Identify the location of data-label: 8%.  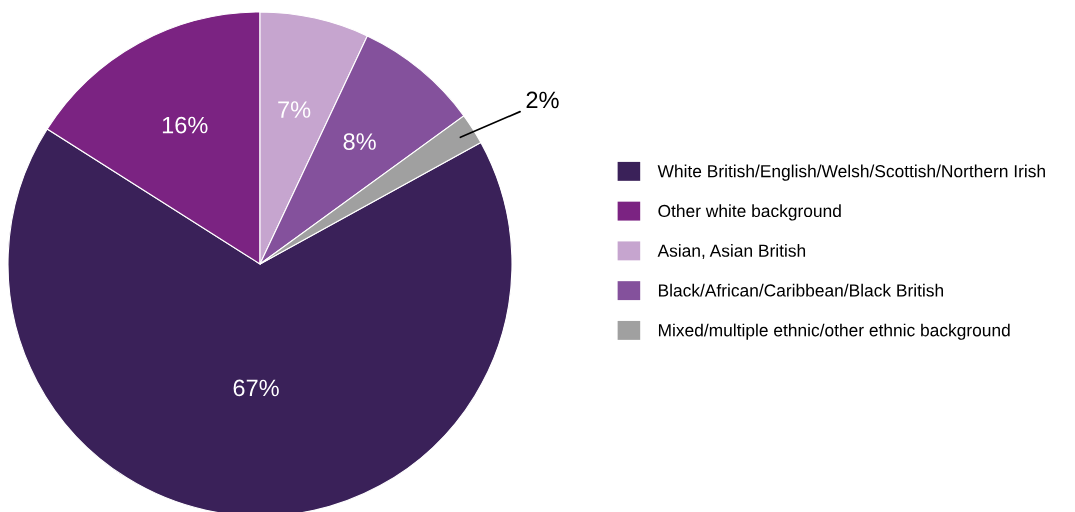
(359, 141).